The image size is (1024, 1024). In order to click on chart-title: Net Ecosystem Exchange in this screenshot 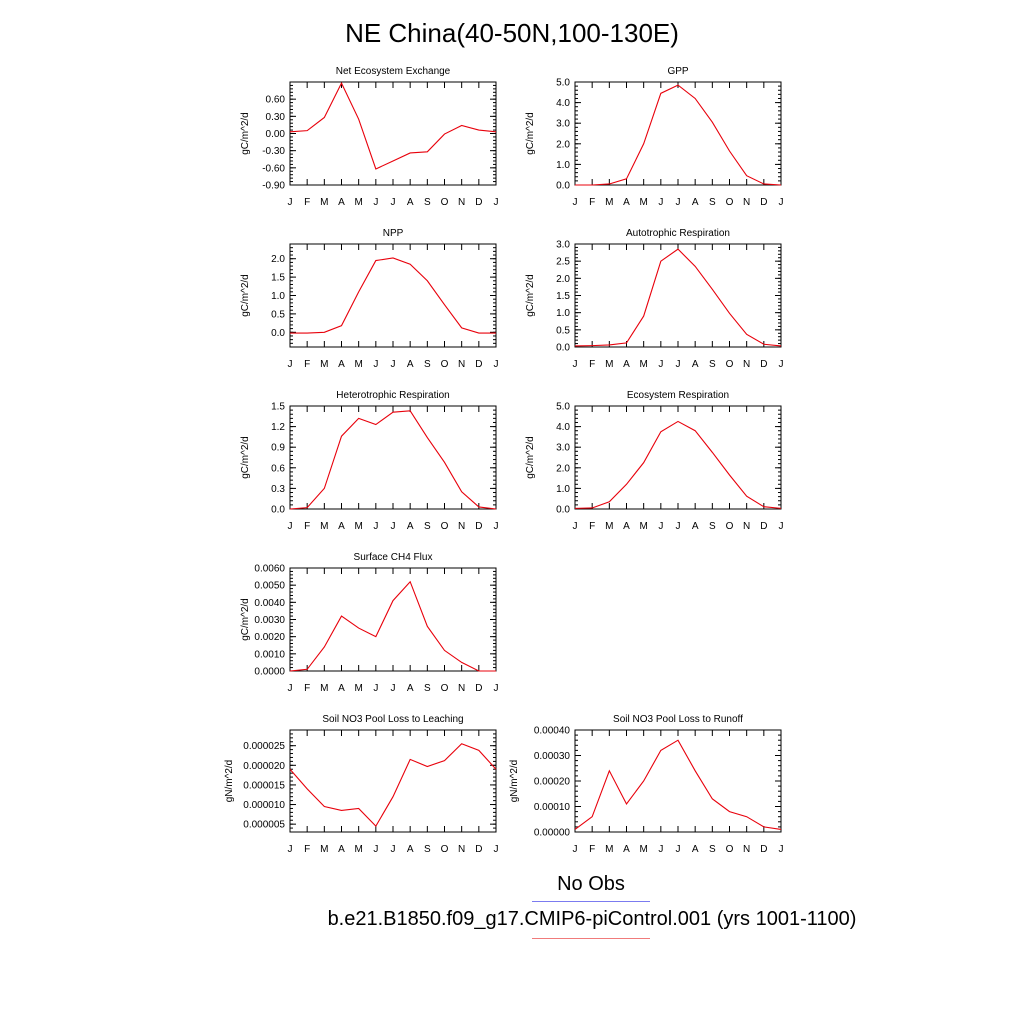, I will do `click(393, 71)`.